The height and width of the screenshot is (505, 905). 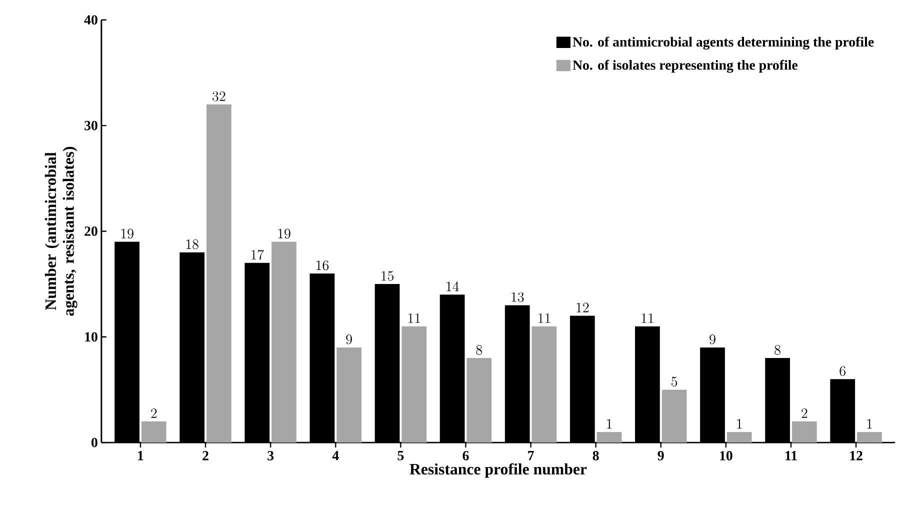 What do you see at coordinates (322, 265) in the screenshot?
I see `data-label: 16` at bounding box center [322, 265].